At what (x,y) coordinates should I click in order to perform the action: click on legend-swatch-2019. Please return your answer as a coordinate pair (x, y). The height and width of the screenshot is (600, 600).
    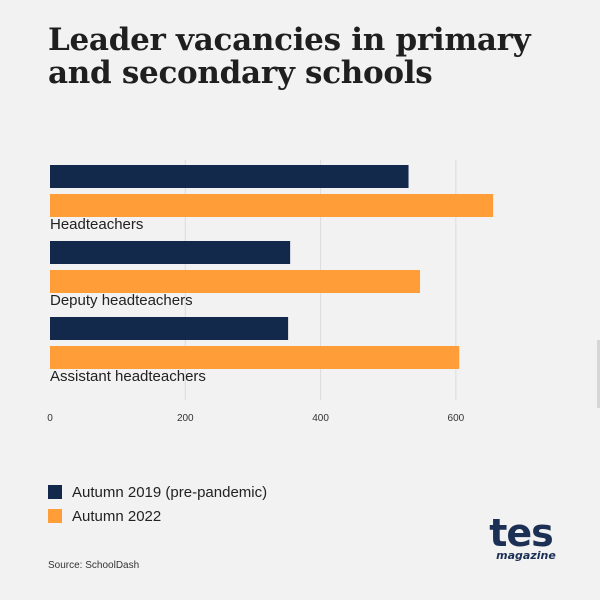
    Looking at the image, I should click on (55, 492).